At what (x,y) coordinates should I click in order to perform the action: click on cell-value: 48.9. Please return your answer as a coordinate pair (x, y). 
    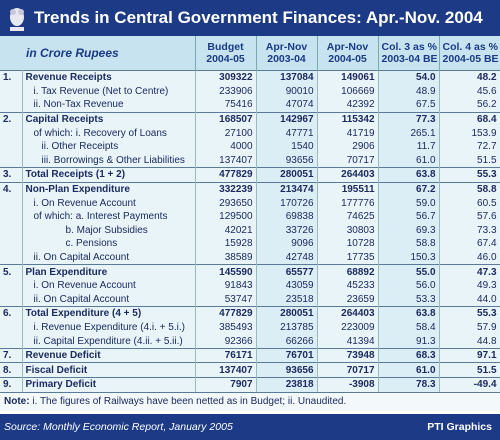
    Looking at the image, I should click on (409, 91).